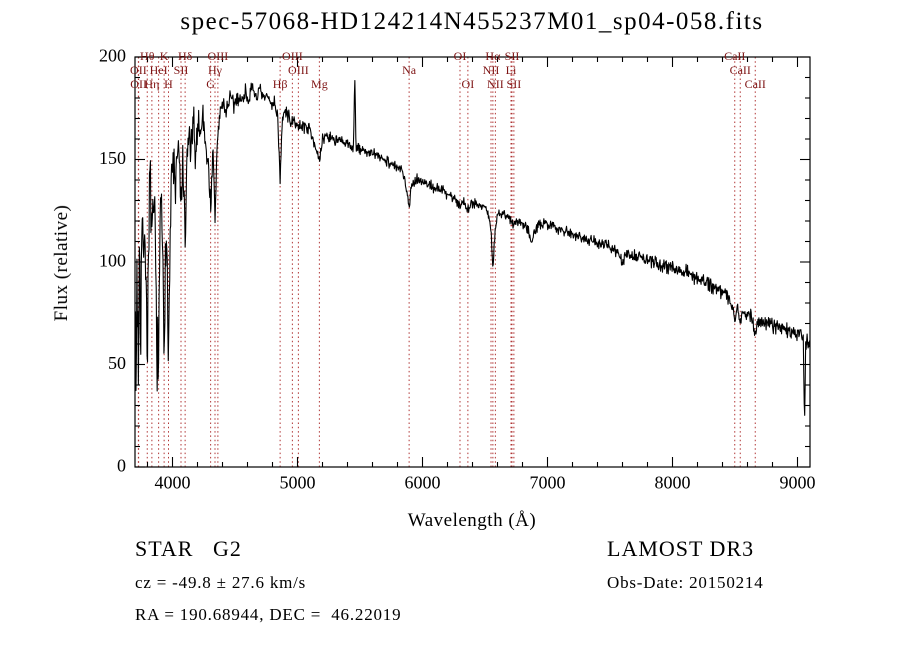 This screenshot has width=900, height=649. I want to click on radial-velocity-value: cz = -49.8 ± 27.6 km/s, so click(221, 582).